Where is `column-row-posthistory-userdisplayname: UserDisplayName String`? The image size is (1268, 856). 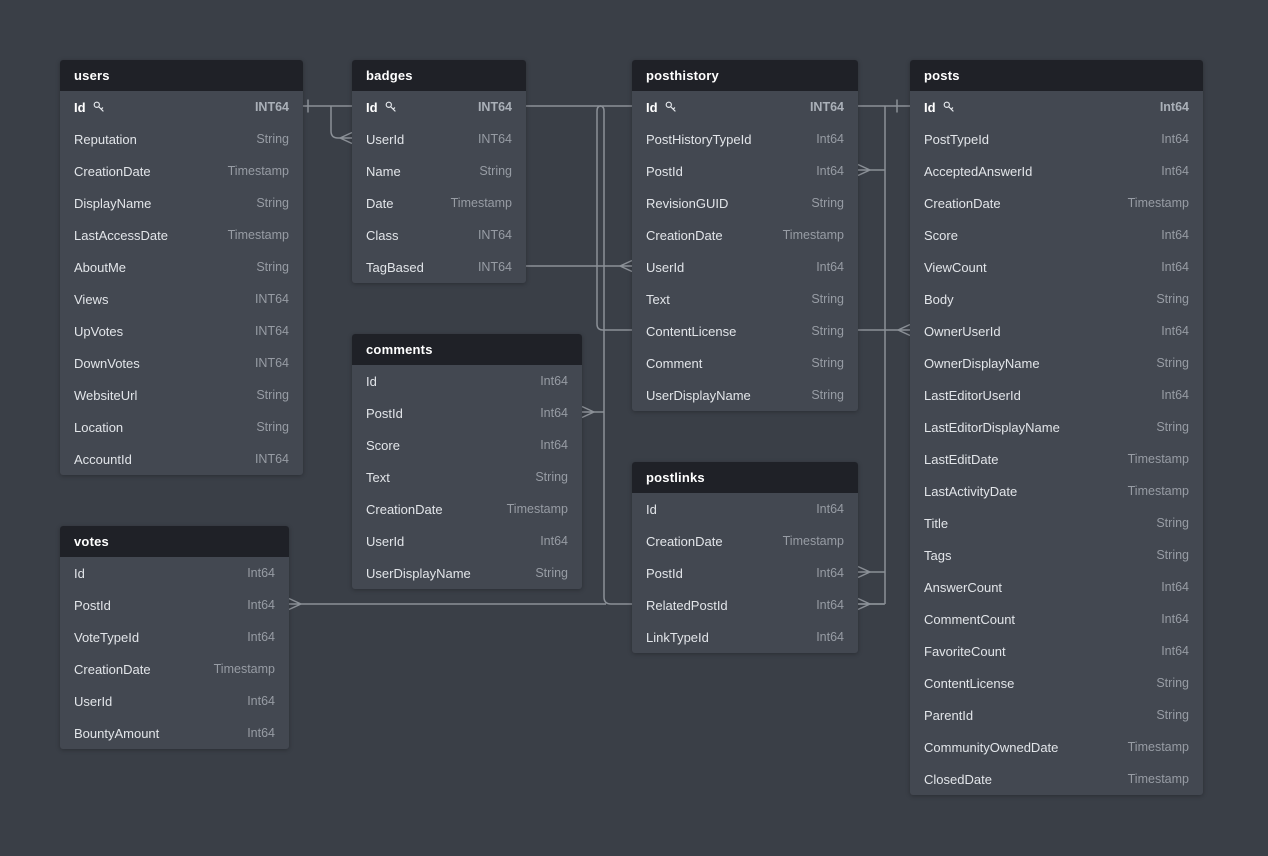
column-row-posthistory-userdisplayname: UserDisplayName String is located at coordinates (745, 395).